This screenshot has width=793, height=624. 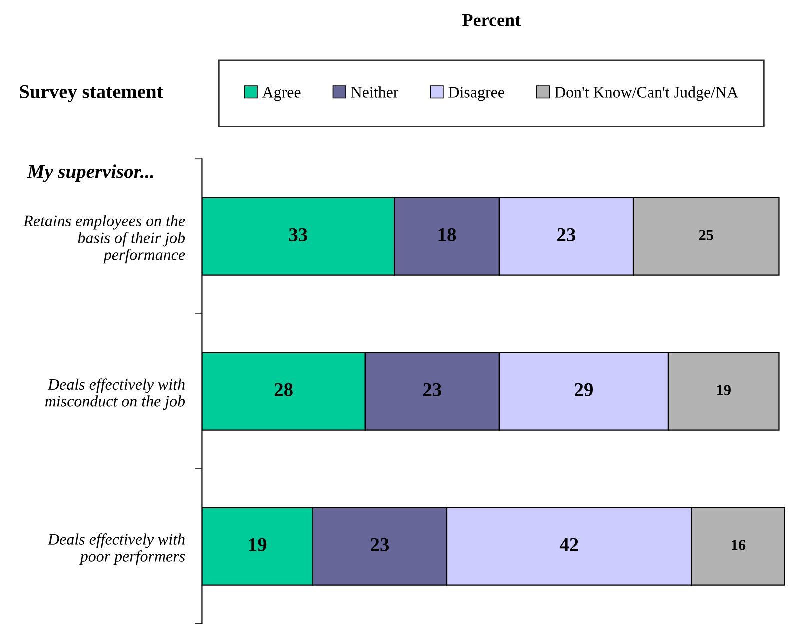 I want to click on legend-label: Neither, so click(x=375, y=92).